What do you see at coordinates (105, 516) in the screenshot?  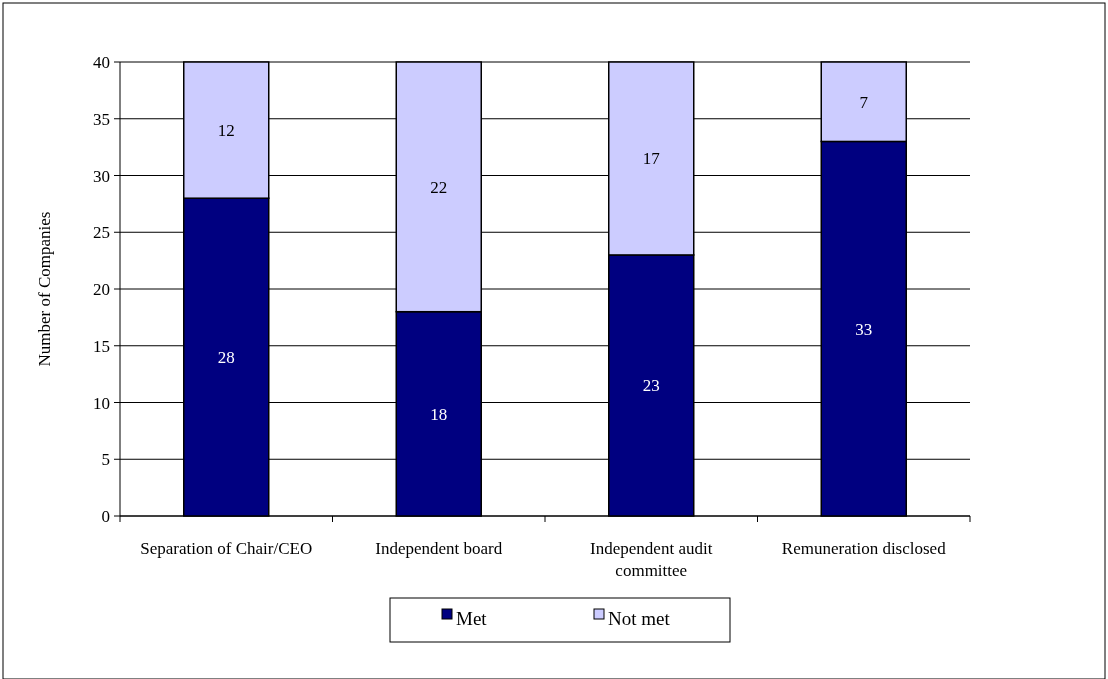 I see `y-tick-label: 0` at bounding box center [105, 516].